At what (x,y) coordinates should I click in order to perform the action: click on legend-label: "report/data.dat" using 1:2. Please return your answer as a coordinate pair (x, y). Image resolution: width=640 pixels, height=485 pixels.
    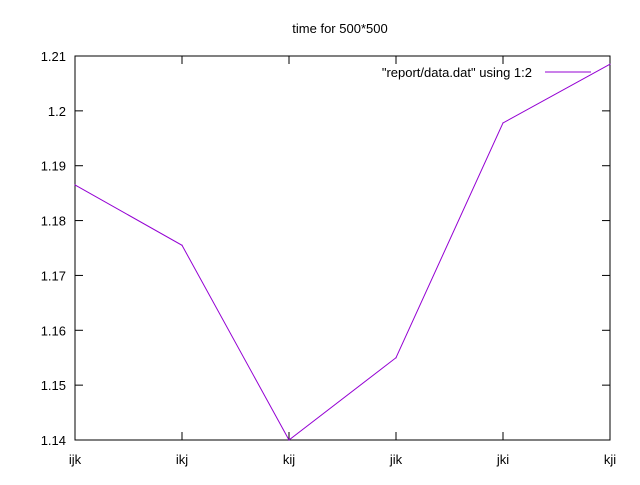
    Looking at the image, I should click on (457, 72).